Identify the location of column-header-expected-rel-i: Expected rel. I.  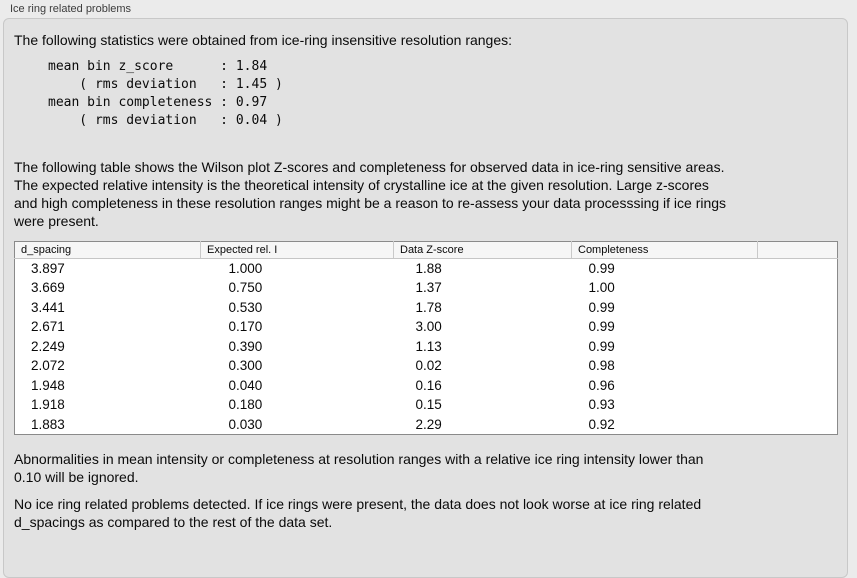
(297, 250).